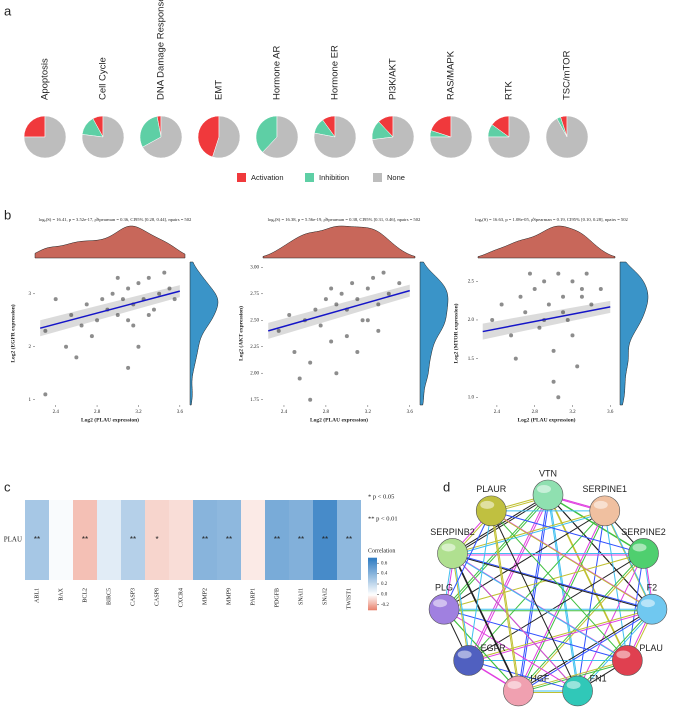  What do you see at coordinates (471, 281) in the screenshot?
I see `y-tick-label: 2.5` at bounding box center [471, 281].